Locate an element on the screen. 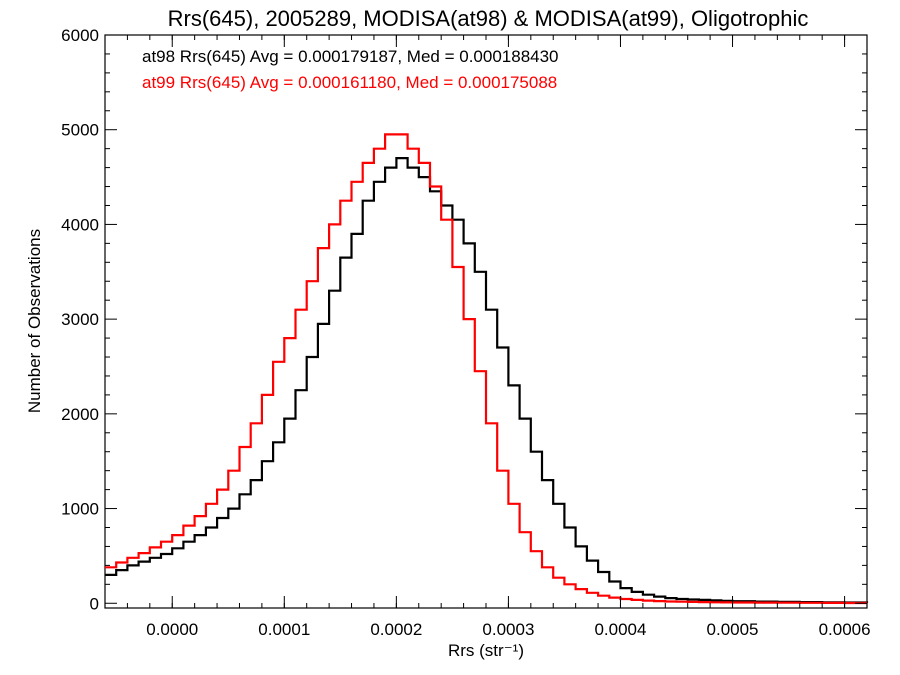  x-tick-label: 0.0004 is located at coordinates (620, 629).